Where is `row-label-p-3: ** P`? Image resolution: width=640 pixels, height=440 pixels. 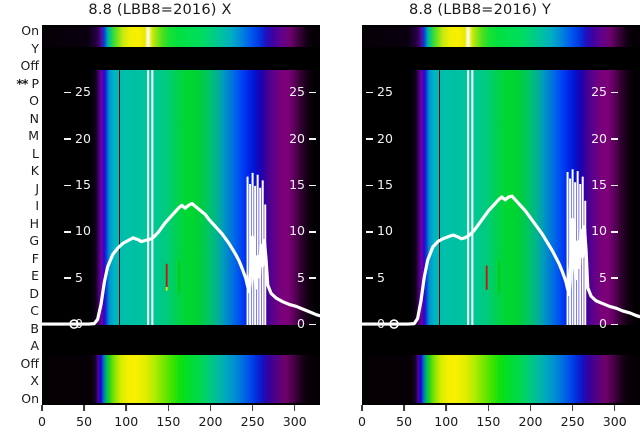 row-label-p-3: ** P is located at coordinates (27, 83).